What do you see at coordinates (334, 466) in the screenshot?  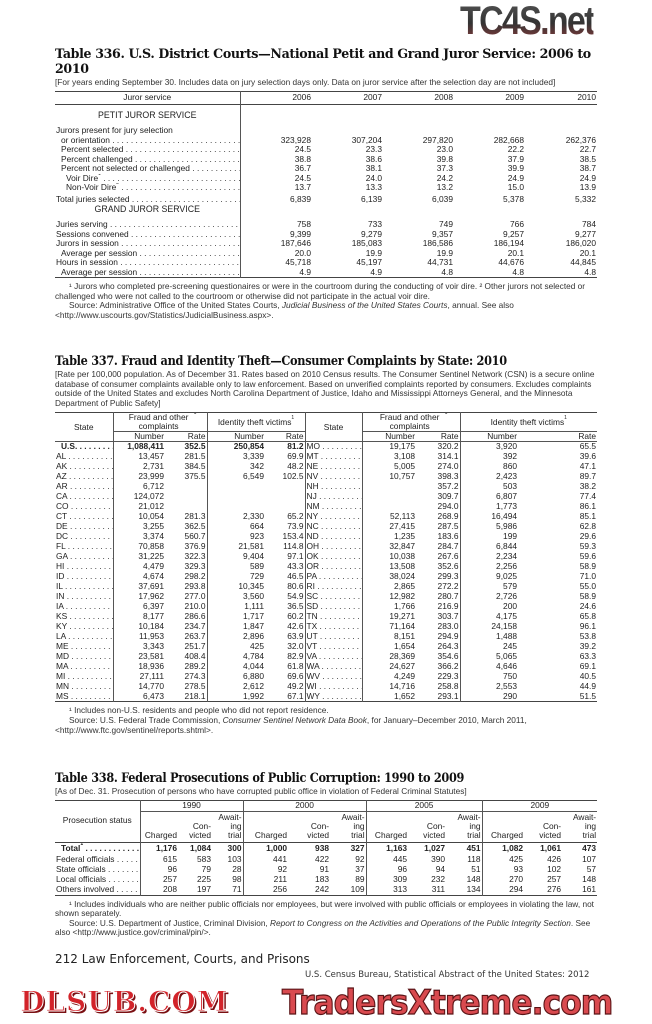 I see `state-name: NE` at bounding box center [334, 466].